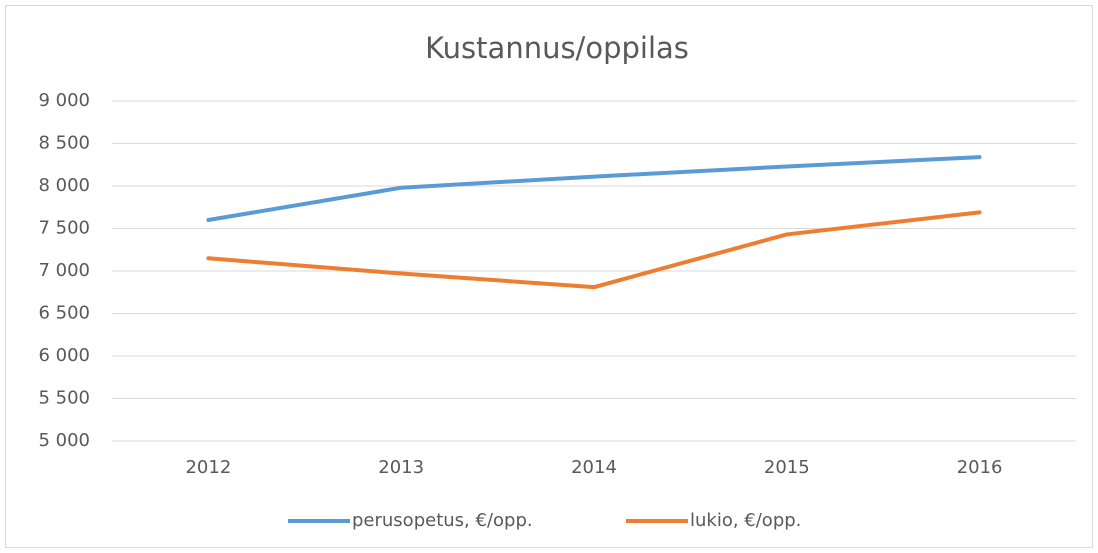  I want to click on x-tick-label: 2013, so click(401, 467).